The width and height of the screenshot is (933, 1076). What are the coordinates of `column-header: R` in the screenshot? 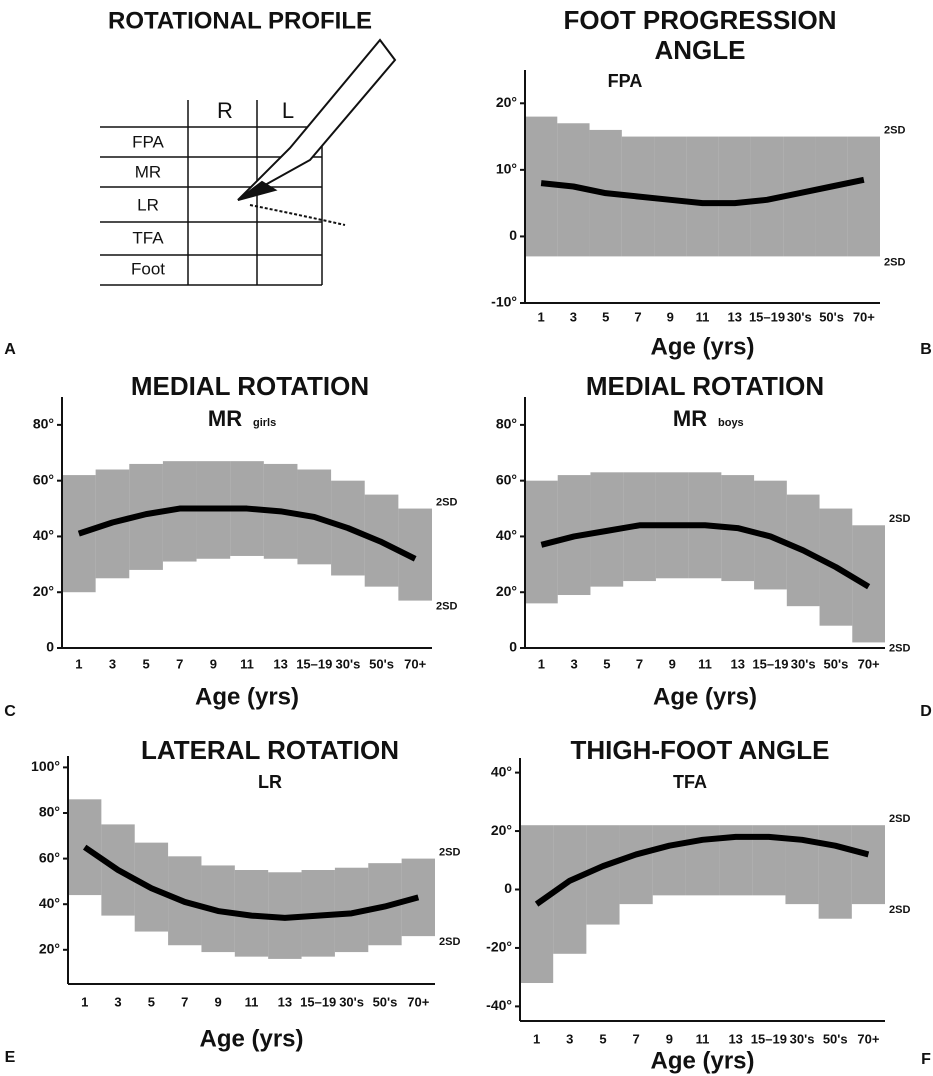 It's located at (225, 110).